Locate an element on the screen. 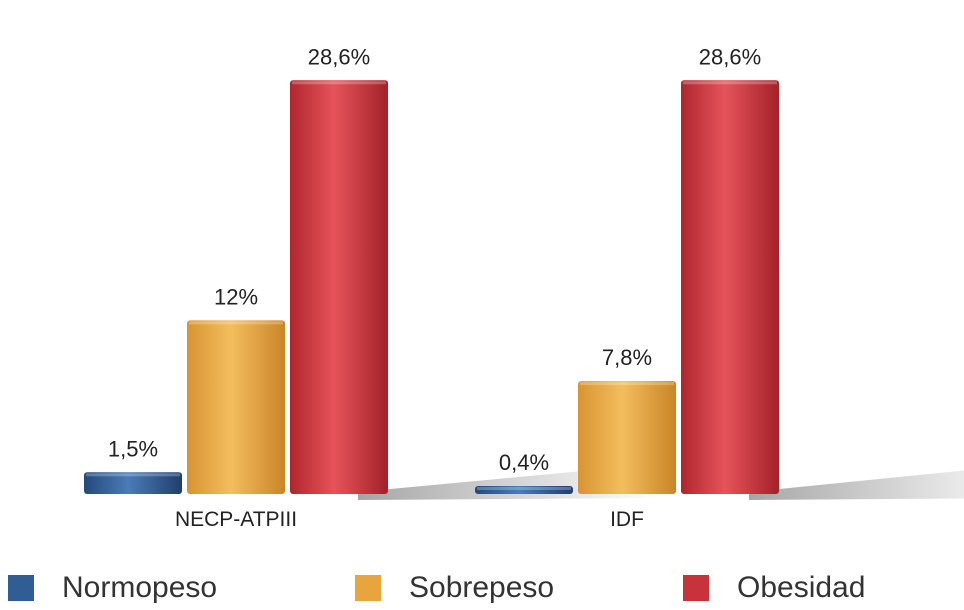  bar-sobrepeso-idf is located at coordinates (627, 437).